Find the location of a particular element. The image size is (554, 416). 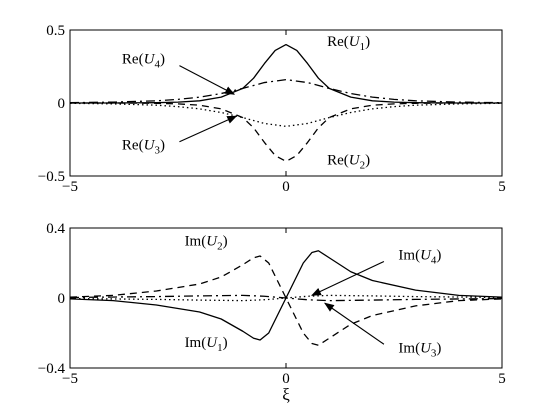

annotation-label: Im(U4) is located at coordinates (419, 257).